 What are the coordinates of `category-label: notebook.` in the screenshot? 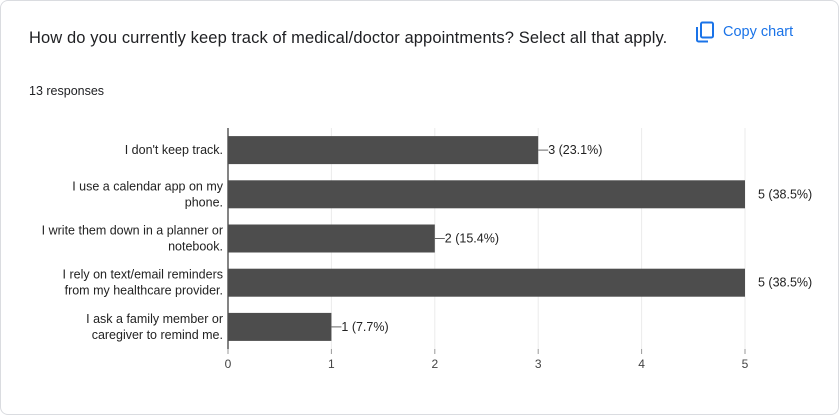 It's located at (195, 247).